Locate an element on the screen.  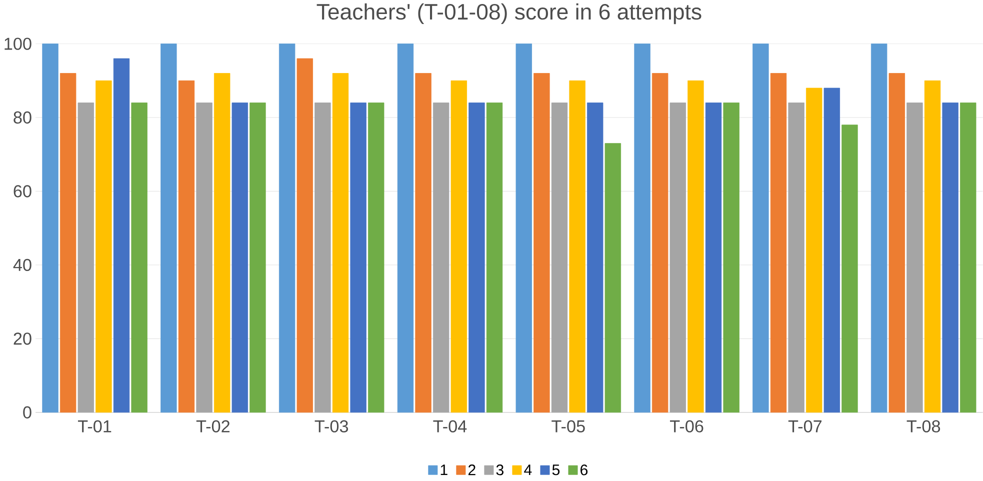
x-tick-label: T-08 is located at coordinates (923, 426).